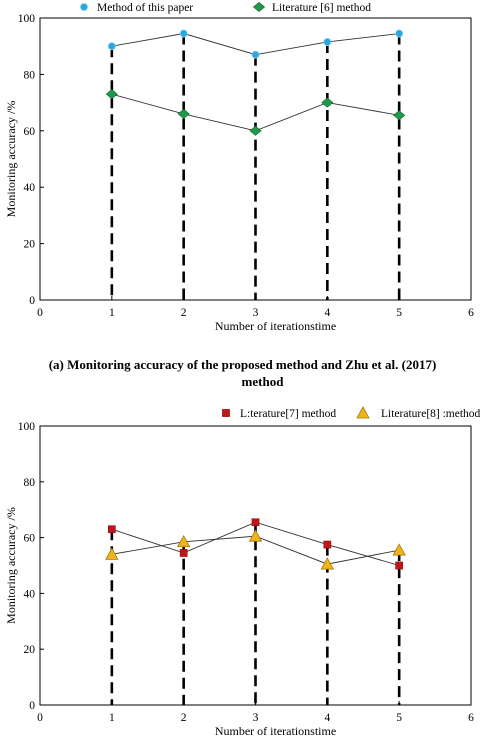  I want to click on chart-2-x-tick-label: 5, so click(399, 718).